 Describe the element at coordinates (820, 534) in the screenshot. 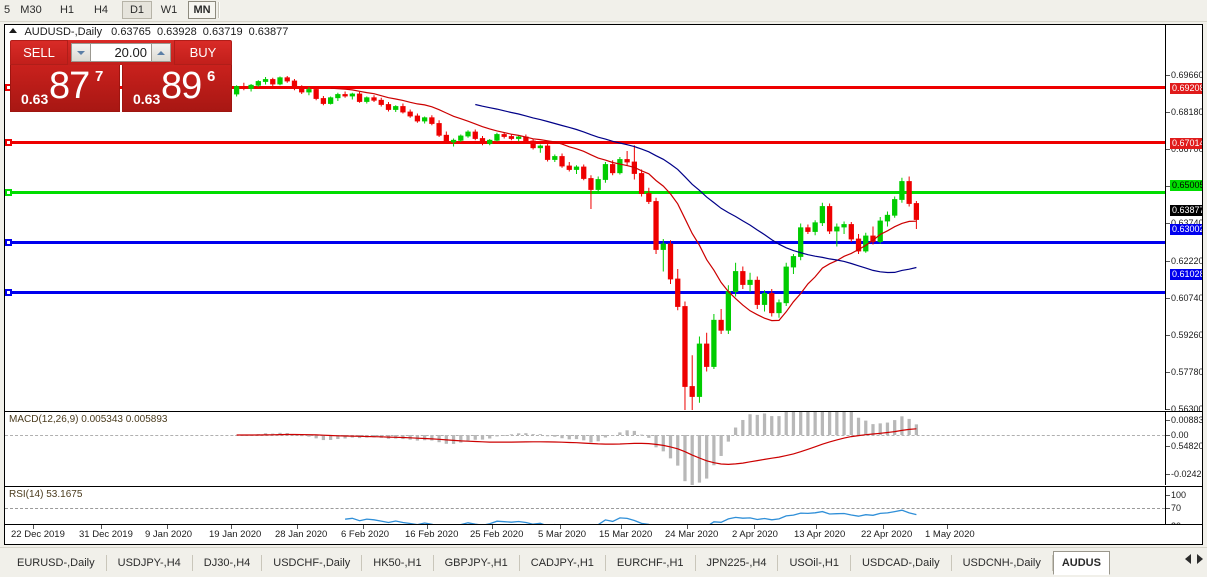

I see `time-axis-label: 13 Apr 2020` at that location.